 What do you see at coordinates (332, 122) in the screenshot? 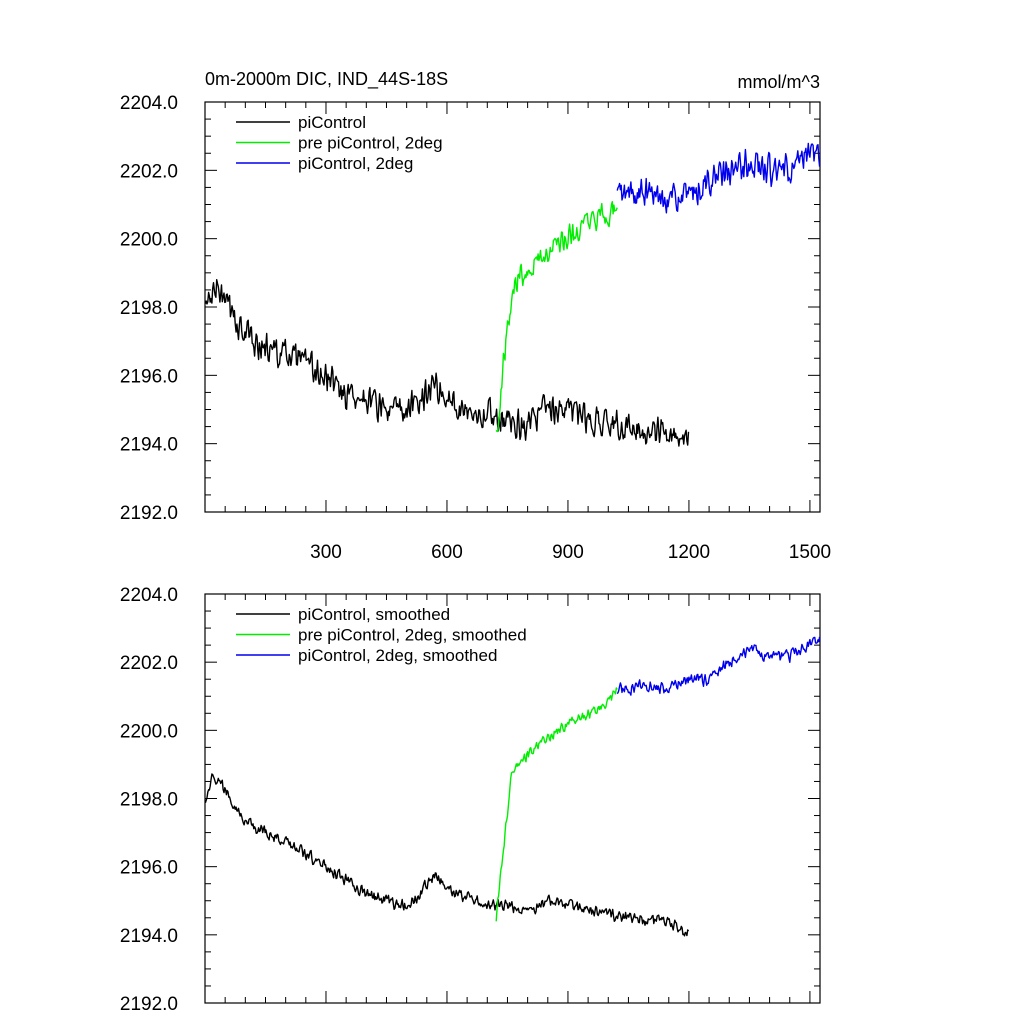
I see `legend-label: piControl` at bounding box center [332, 122].